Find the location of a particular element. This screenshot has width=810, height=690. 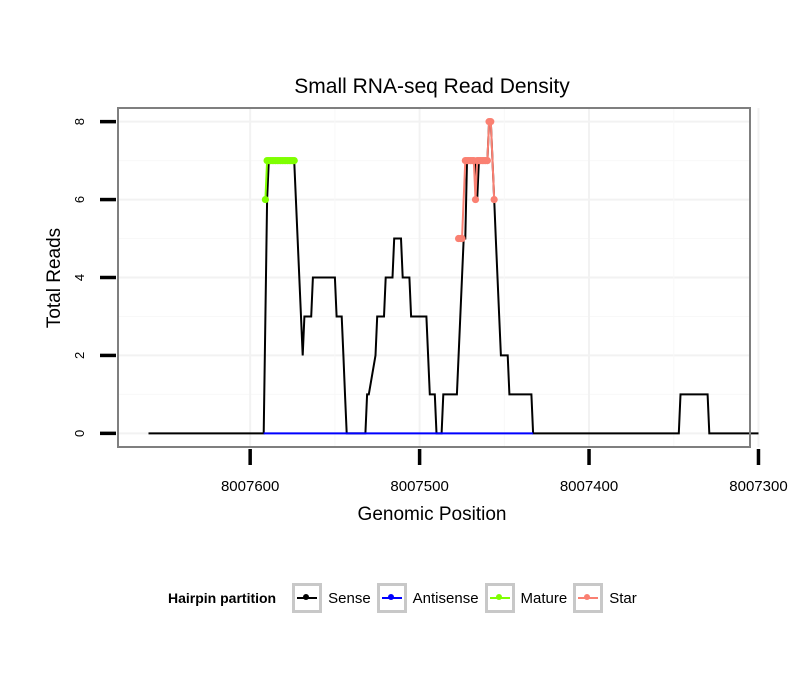

legend-label-sense: Sense is located at coordinates (349, 598).